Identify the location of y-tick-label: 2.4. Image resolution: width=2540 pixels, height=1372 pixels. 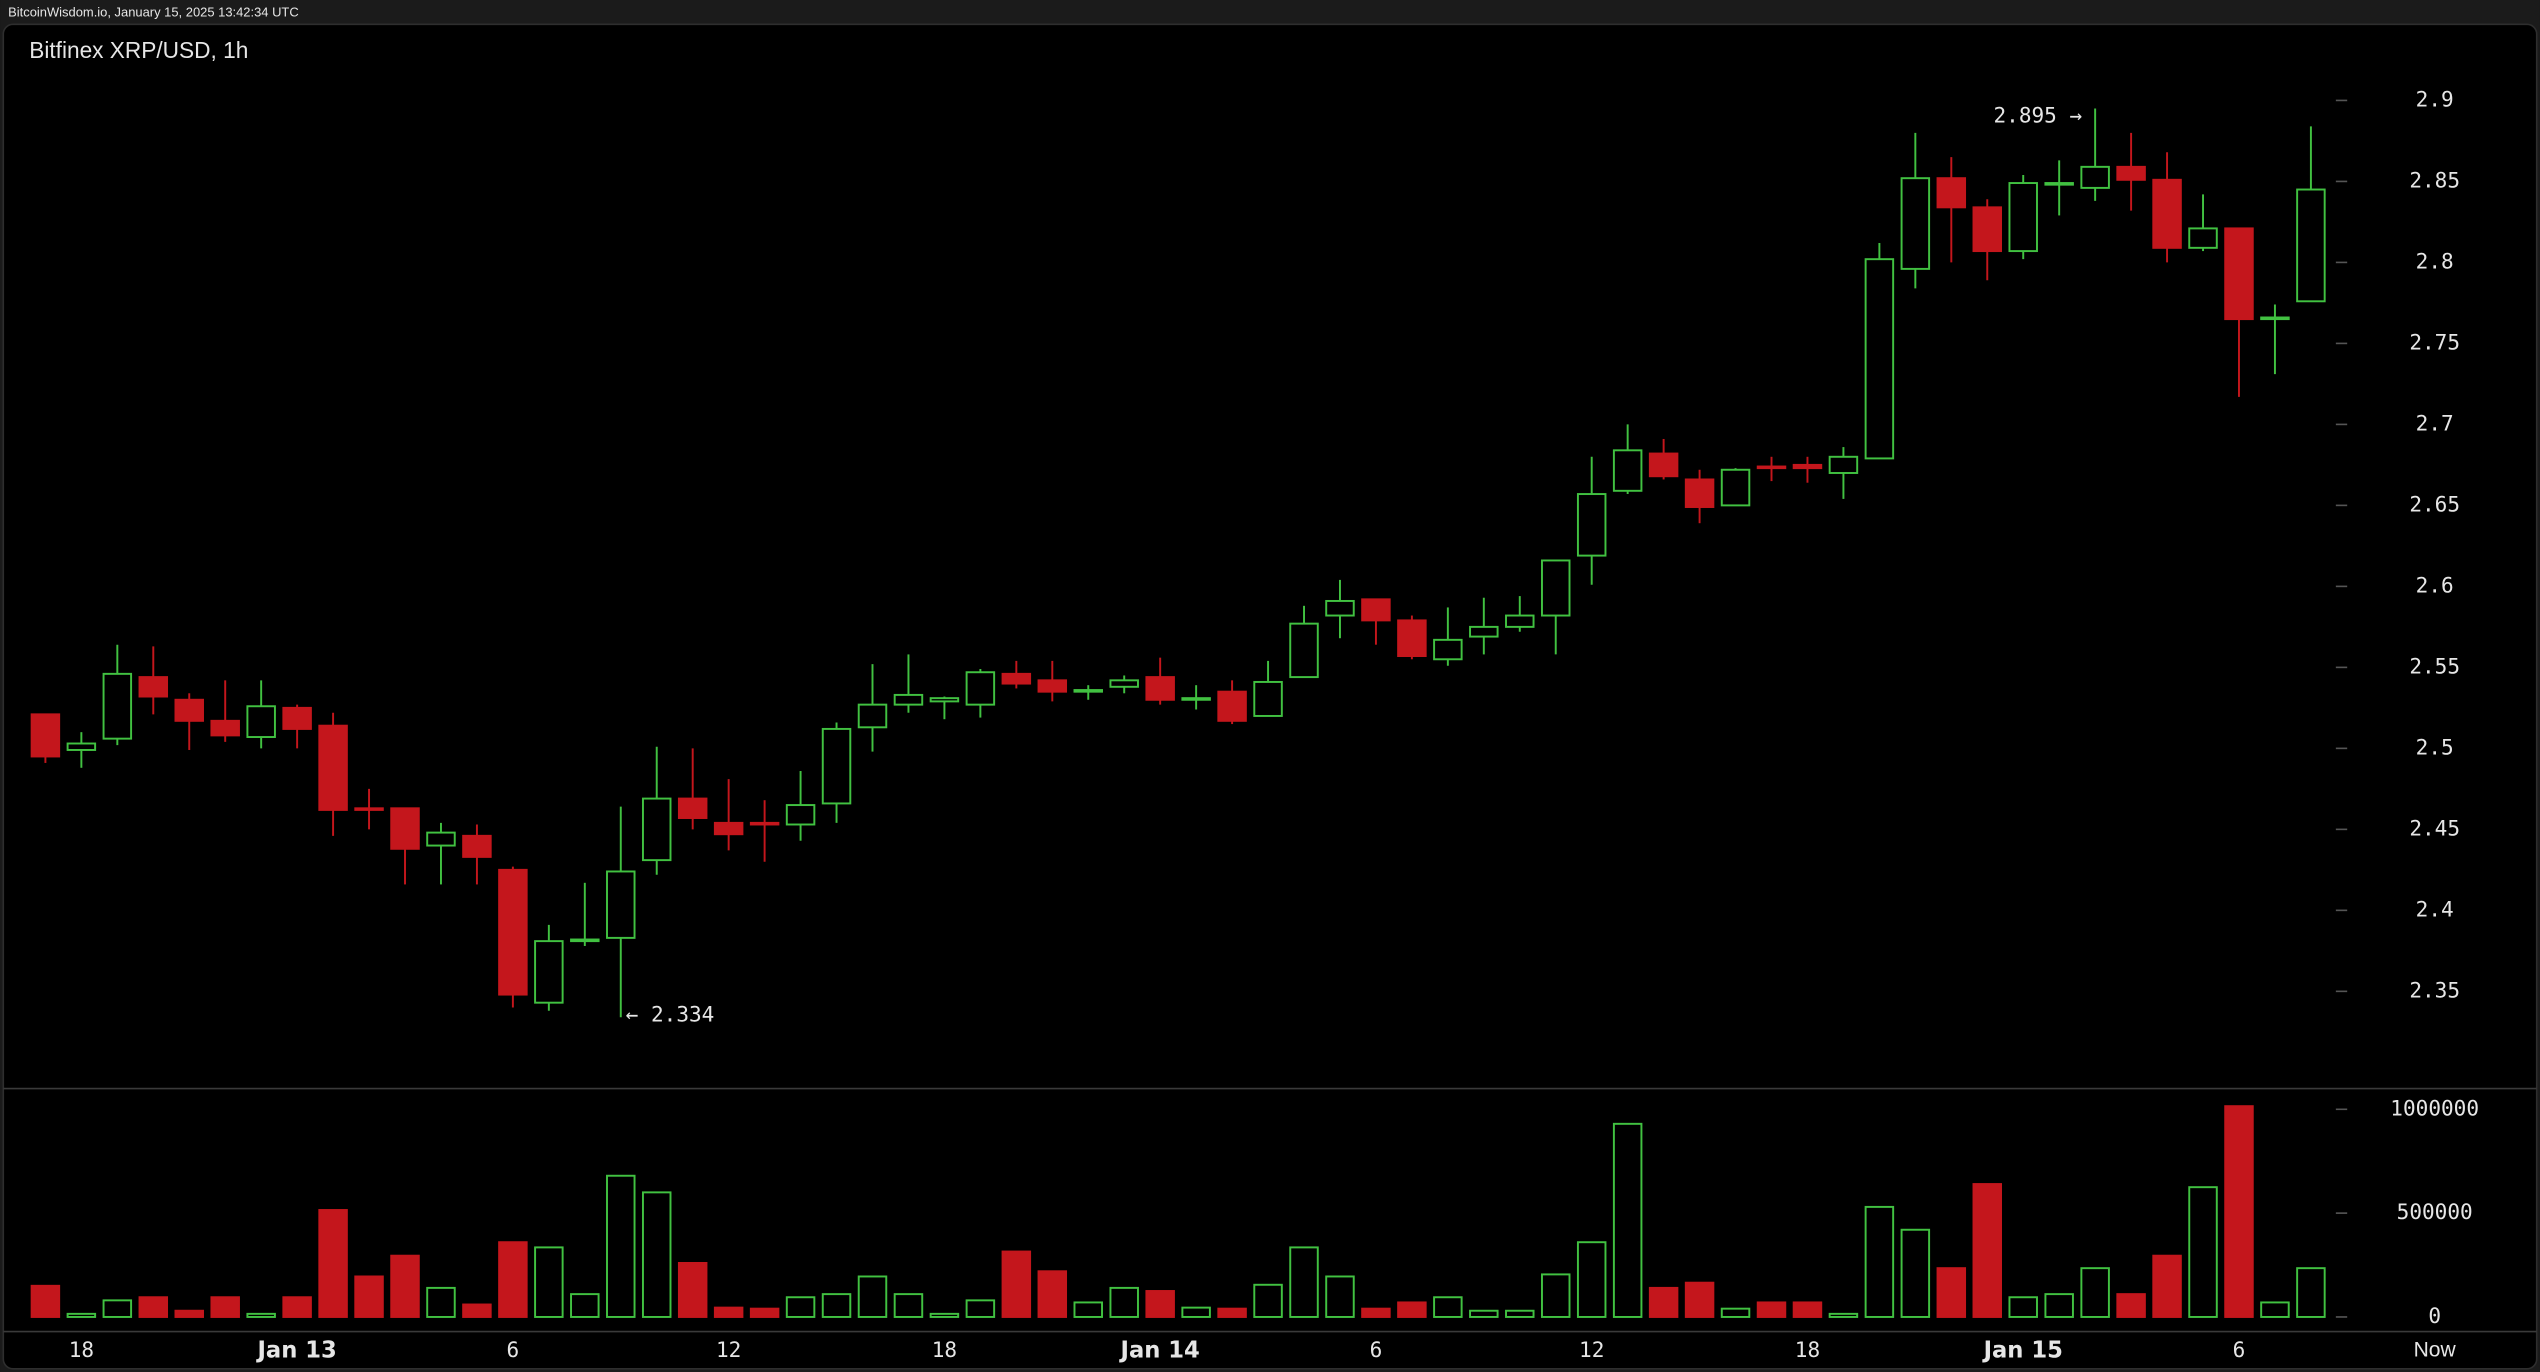
(2435, 908).